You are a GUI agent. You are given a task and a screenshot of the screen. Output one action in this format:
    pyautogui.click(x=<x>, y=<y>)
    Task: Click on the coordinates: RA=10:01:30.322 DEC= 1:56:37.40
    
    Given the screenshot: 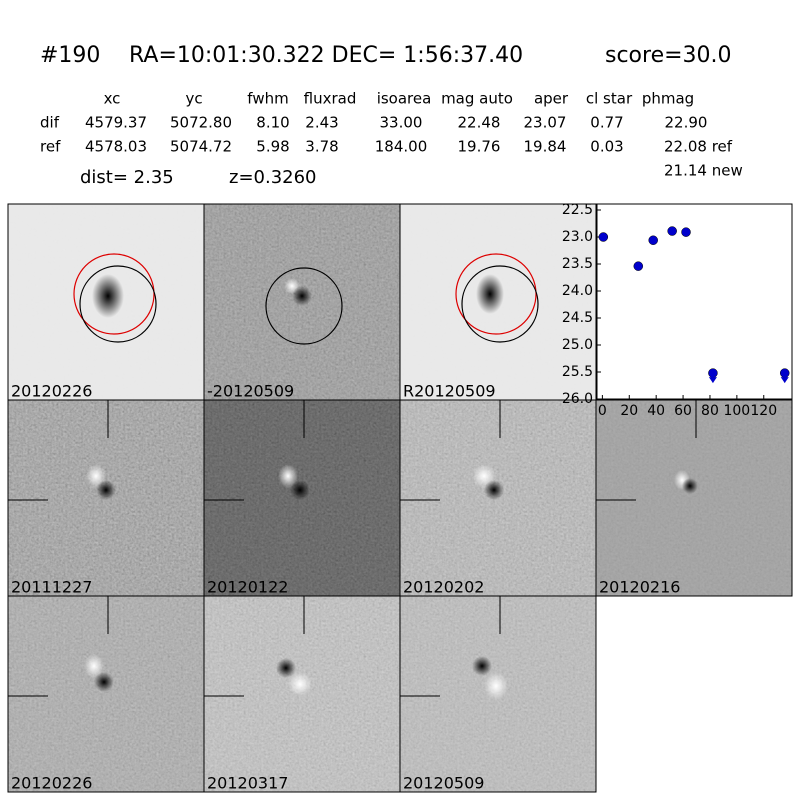 What is the action you would take?
    pyautogui.click(x=326, y=55)
    